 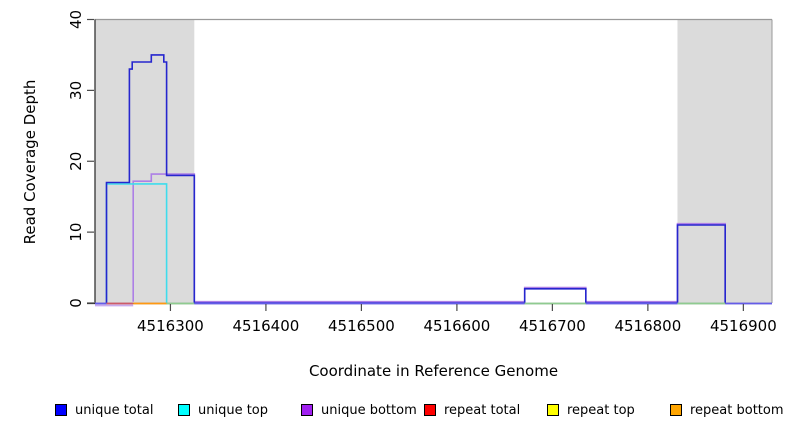 I want to click on legend-item-repeat-bottom: repeat bottom, so click(x=731, y=410).